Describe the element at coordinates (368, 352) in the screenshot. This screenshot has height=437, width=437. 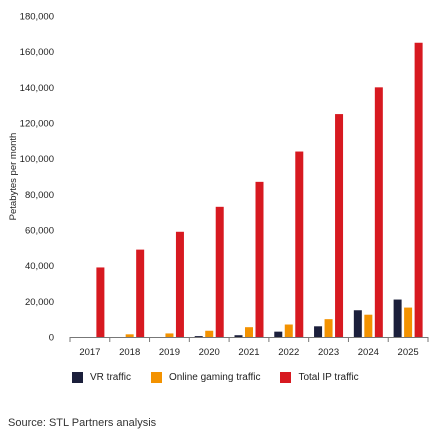
I see `x-tick-label: 2024` at that location.